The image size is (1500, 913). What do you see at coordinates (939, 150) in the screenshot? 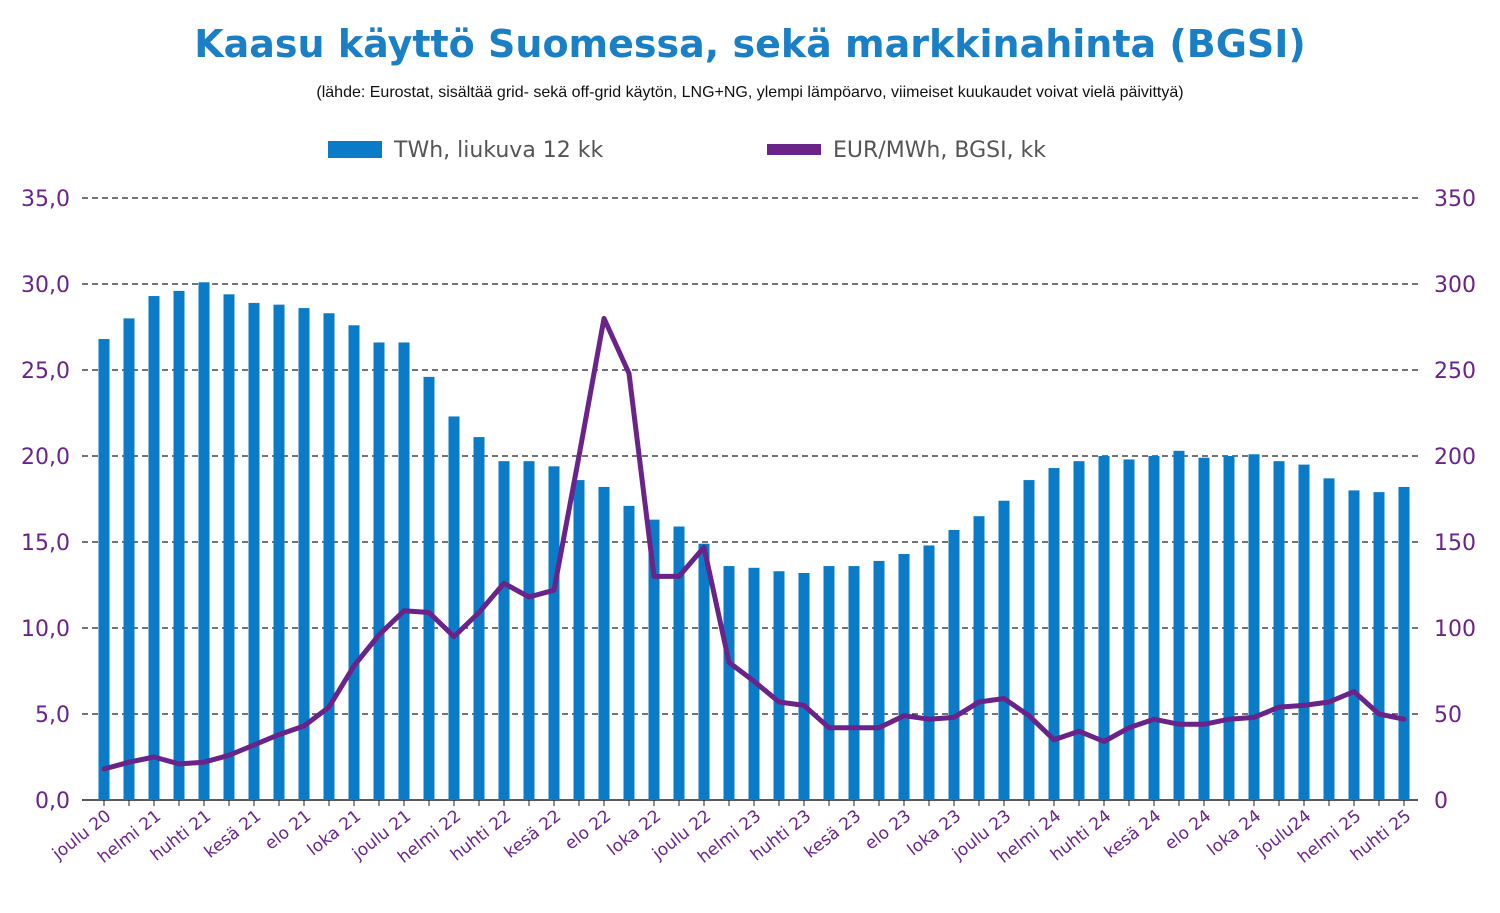
I see `legend-label-line: EUR/MWh, BGSI, kk` at bounding box center [939, 150].